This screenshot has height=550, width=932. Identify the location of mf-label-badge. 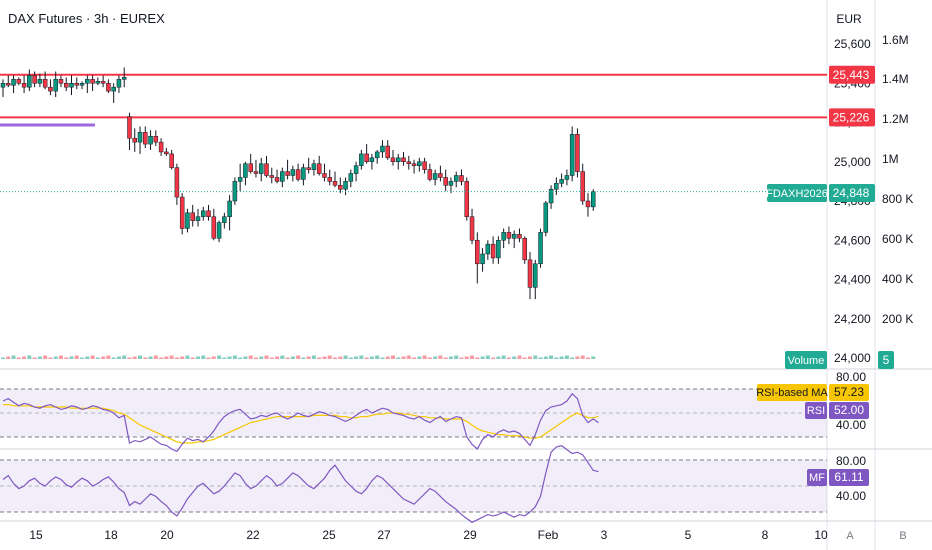
(817, 477).